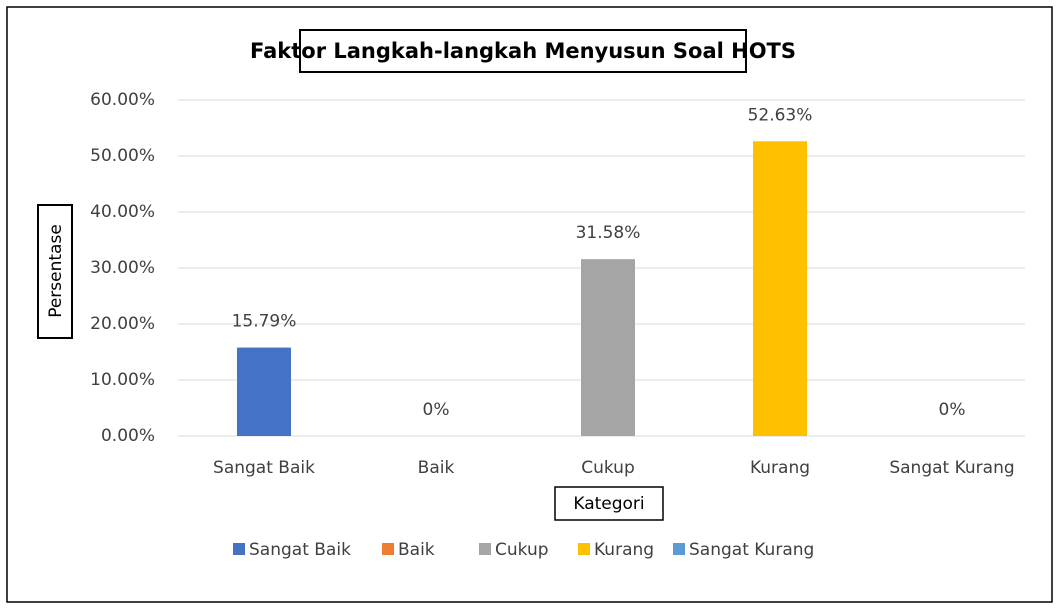 The image size is (1059, 609). I want to click on y-tick-label: 50.00%, so click(122, 156).